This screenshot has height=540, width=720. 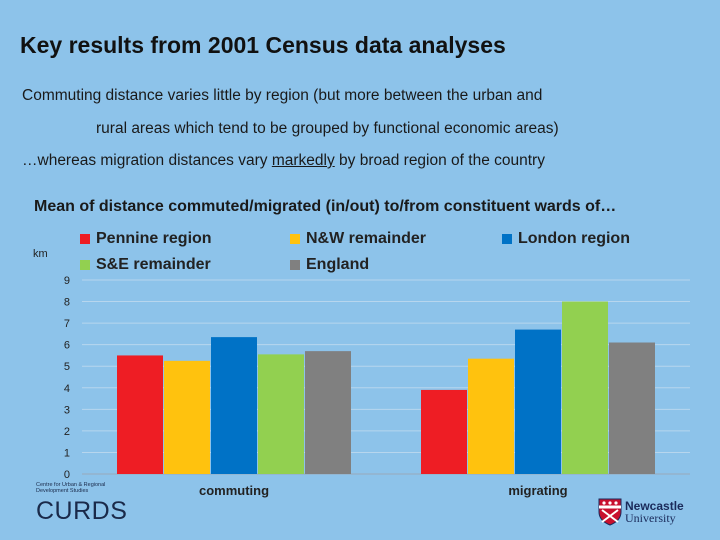 I want to click on y-tick-label: 2, so click(x=67, y=432).